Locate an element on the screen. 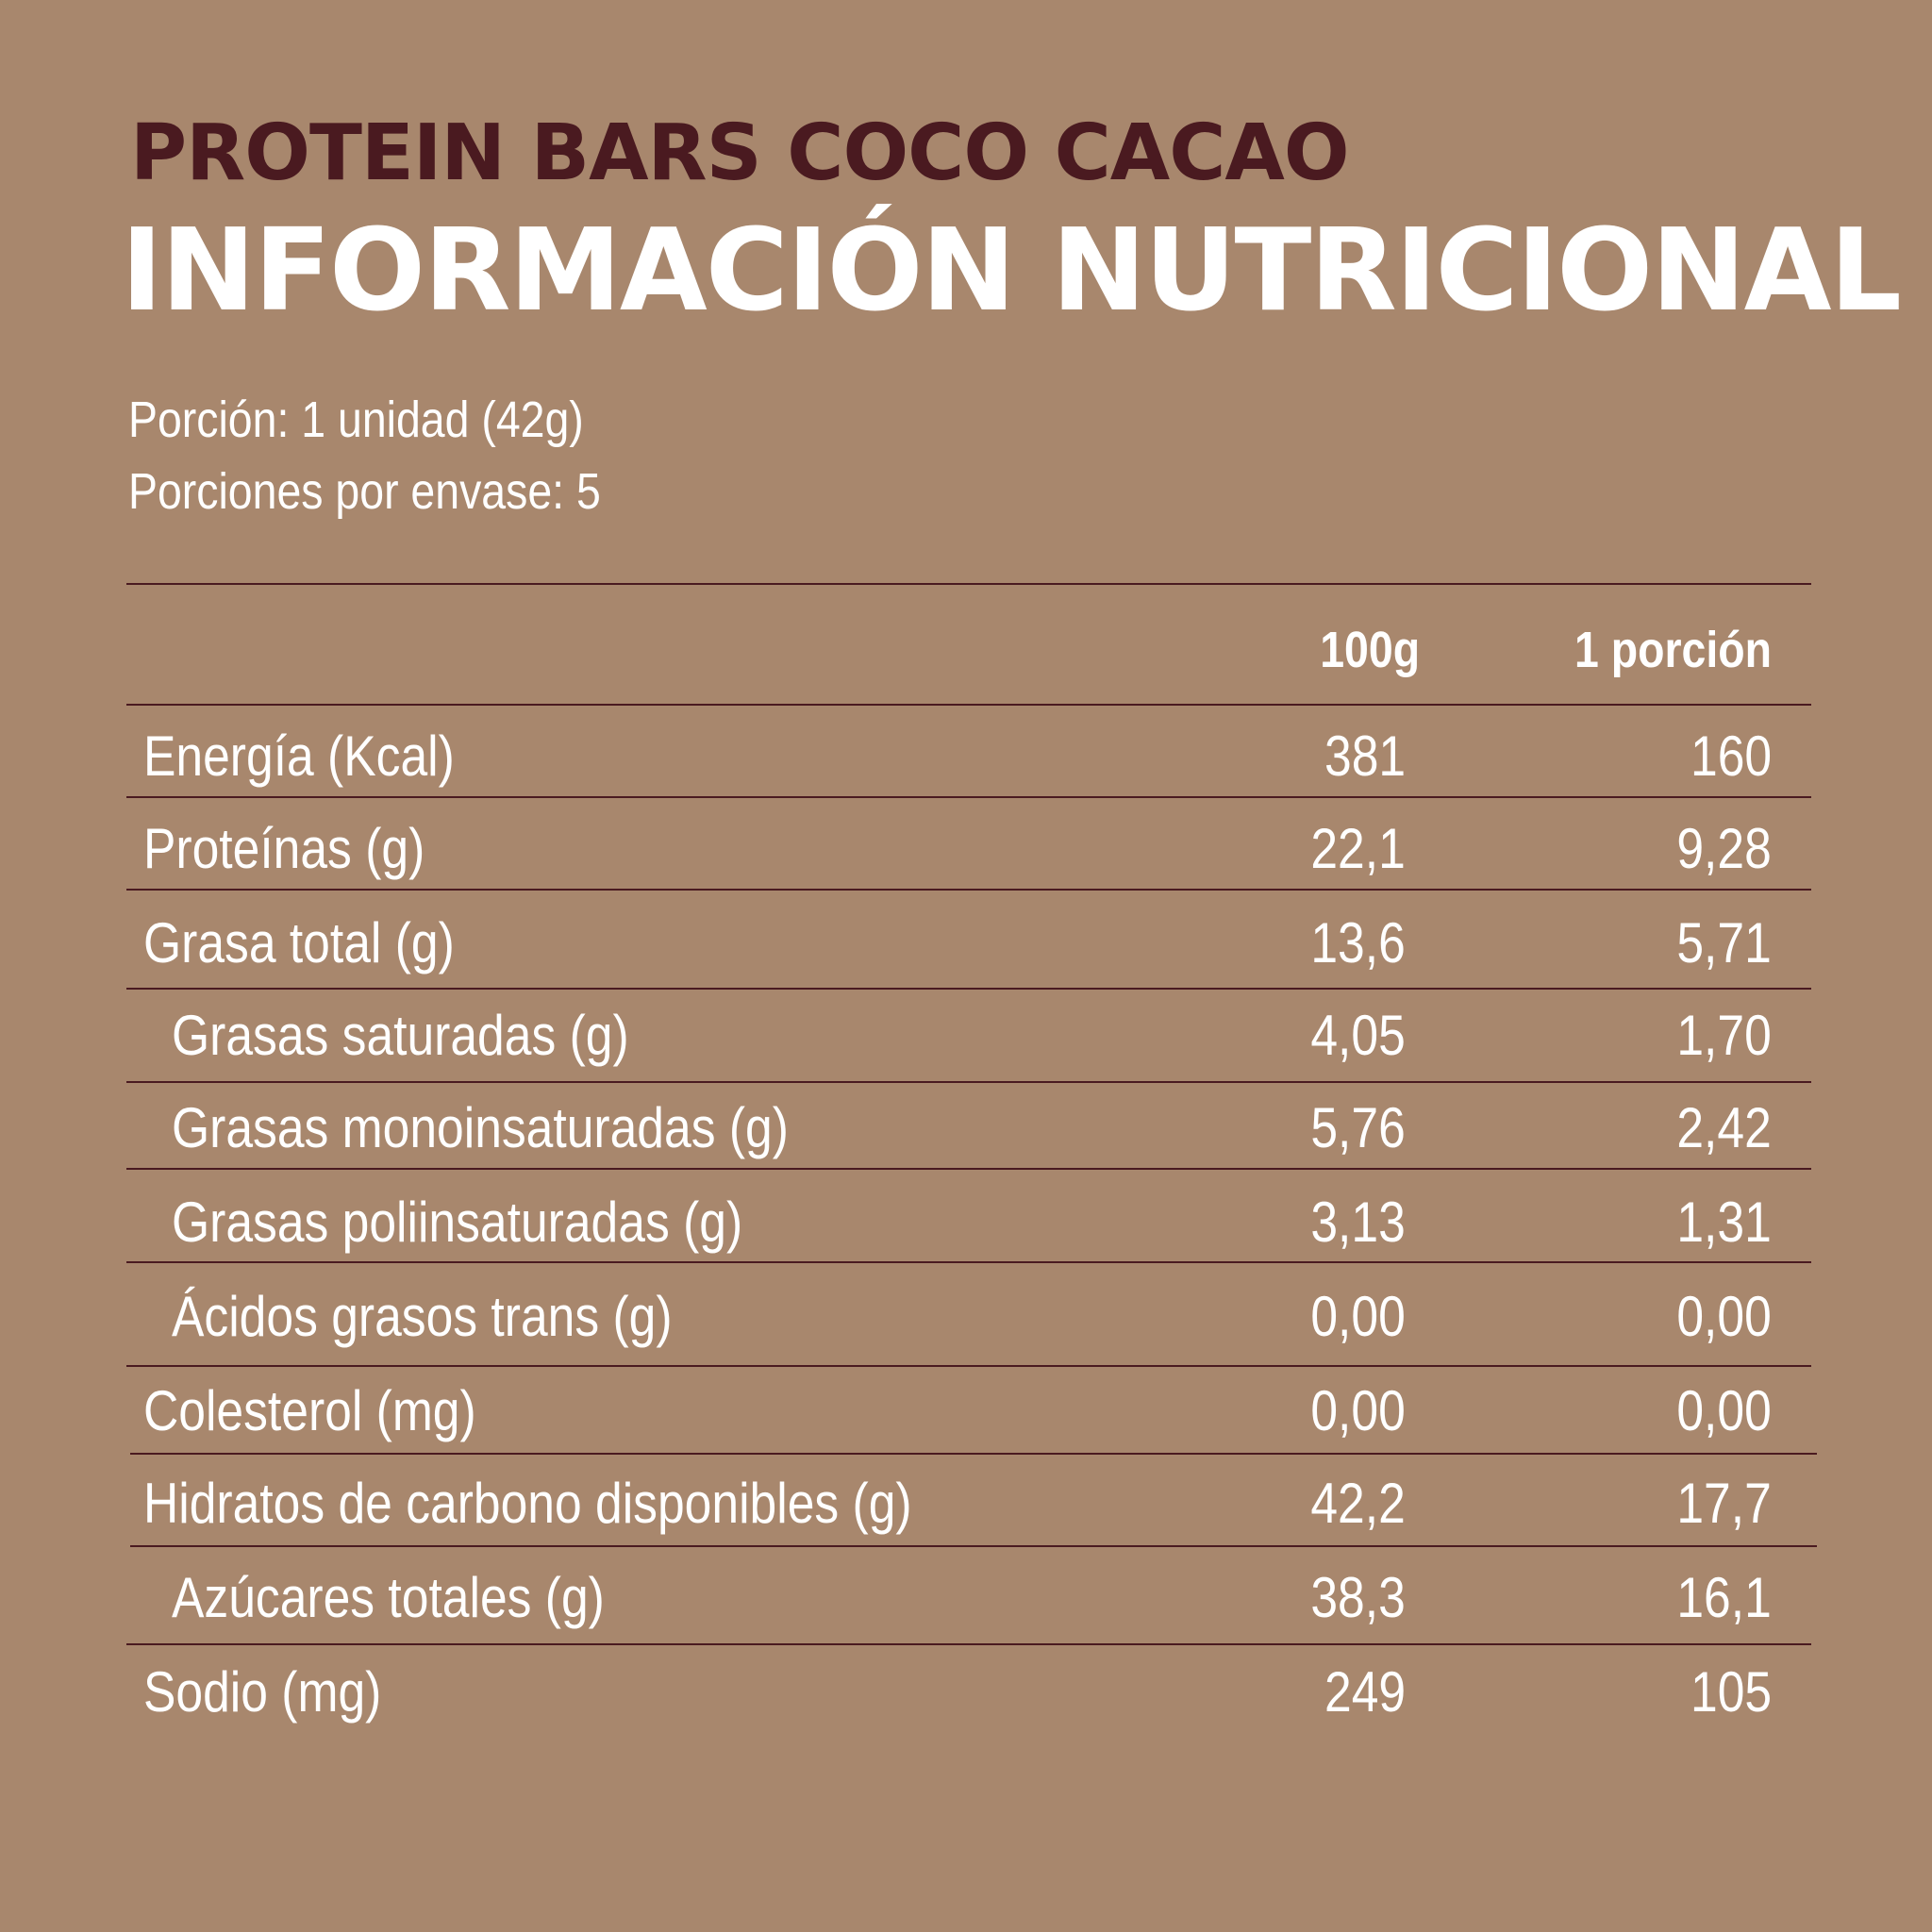  table-top-rule is located at coordinates (969, 584).